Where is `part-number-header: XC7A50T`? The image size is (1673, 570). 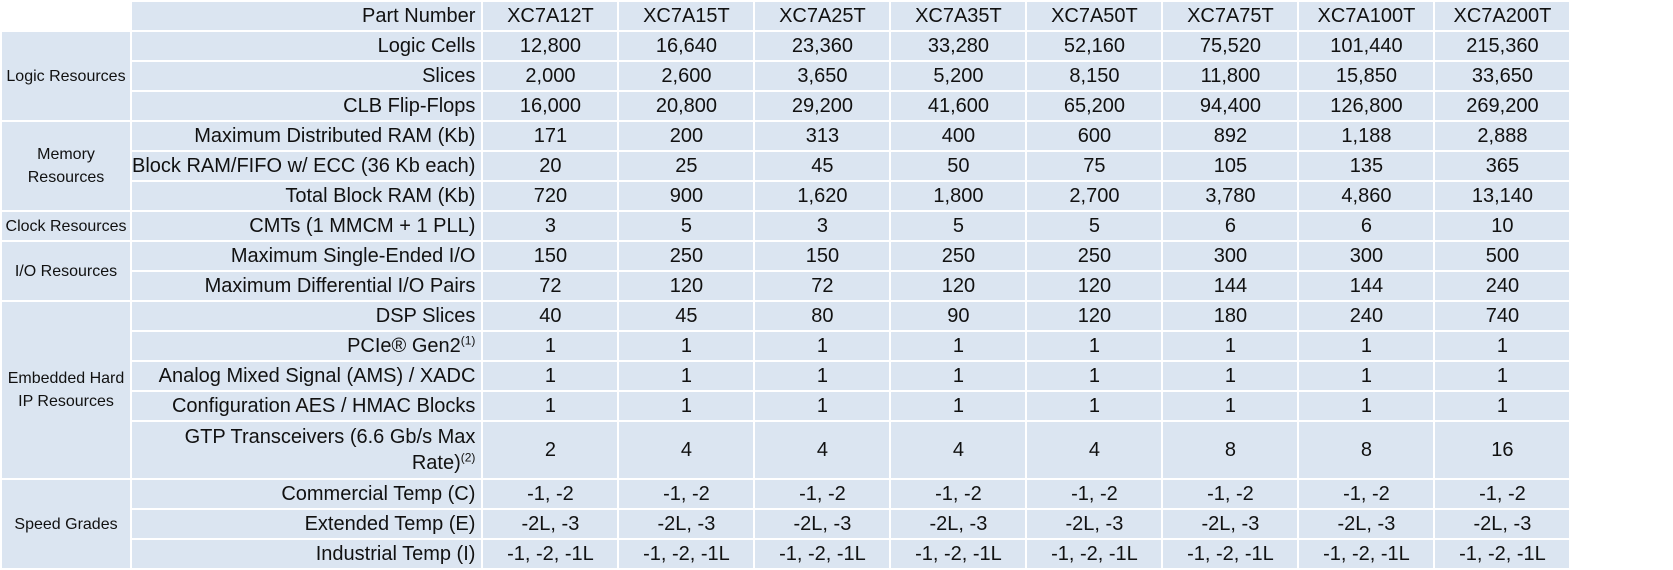 part-number-header: XC7A50T is located at coordinates (1094, 16).